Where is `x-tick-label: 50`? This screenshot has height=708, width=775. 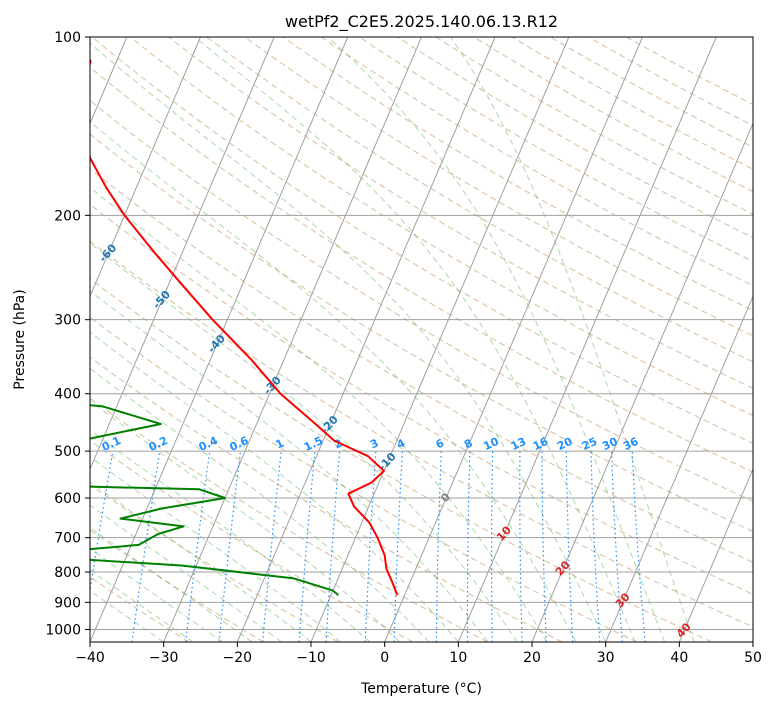
x-tick-label: 50 is located at coordinates (753, 658).